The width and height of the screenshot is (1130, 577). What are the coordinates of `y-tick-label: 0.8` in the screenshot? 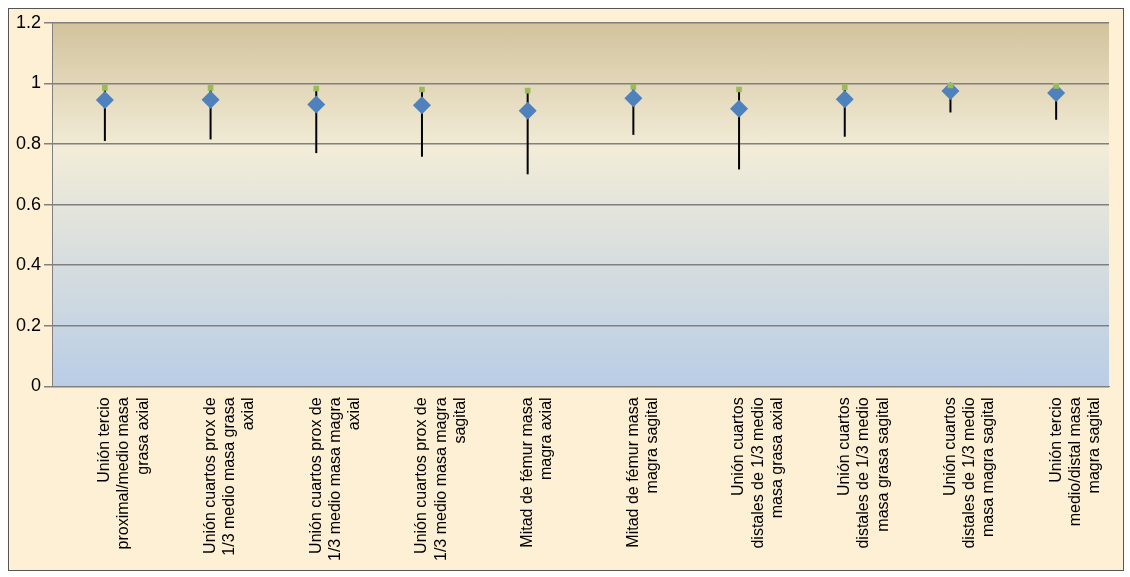 It's located at (28, 142).